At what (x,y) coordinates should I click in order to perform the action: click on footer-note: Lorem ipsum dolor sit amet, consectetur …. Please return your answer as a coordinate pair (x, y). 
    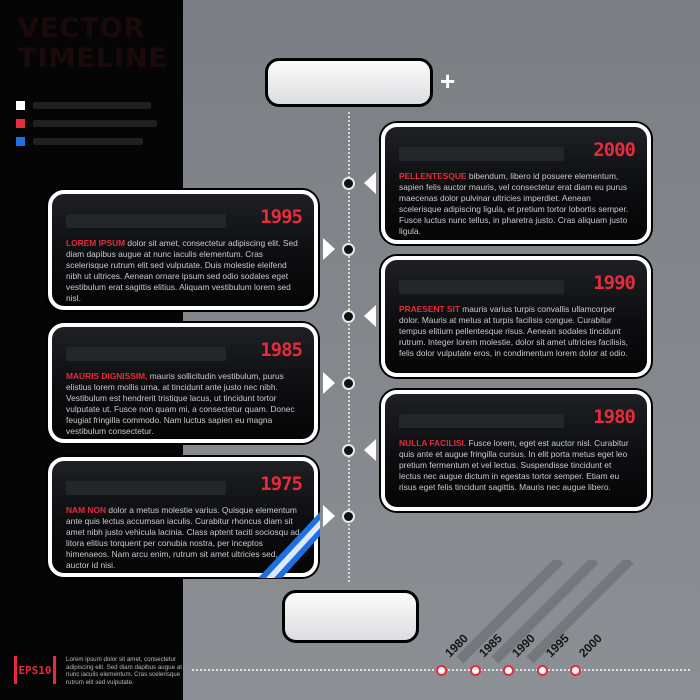
    Looking at the image, I should click on (124, 671).